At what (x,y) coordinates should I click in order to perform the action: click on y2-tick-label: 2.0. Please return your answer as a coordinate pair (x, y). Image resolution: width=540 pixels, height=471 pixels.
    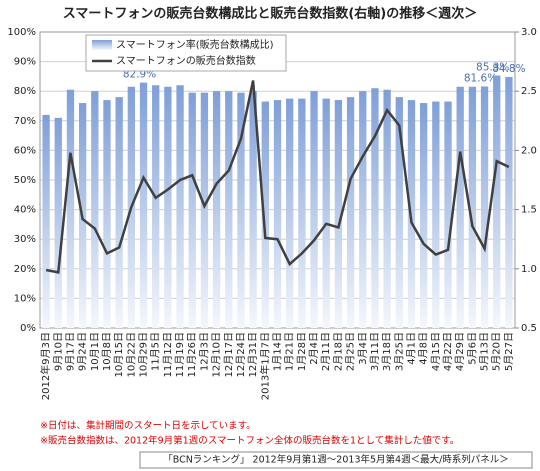
    Looking at the image, I should click on (529, 150).